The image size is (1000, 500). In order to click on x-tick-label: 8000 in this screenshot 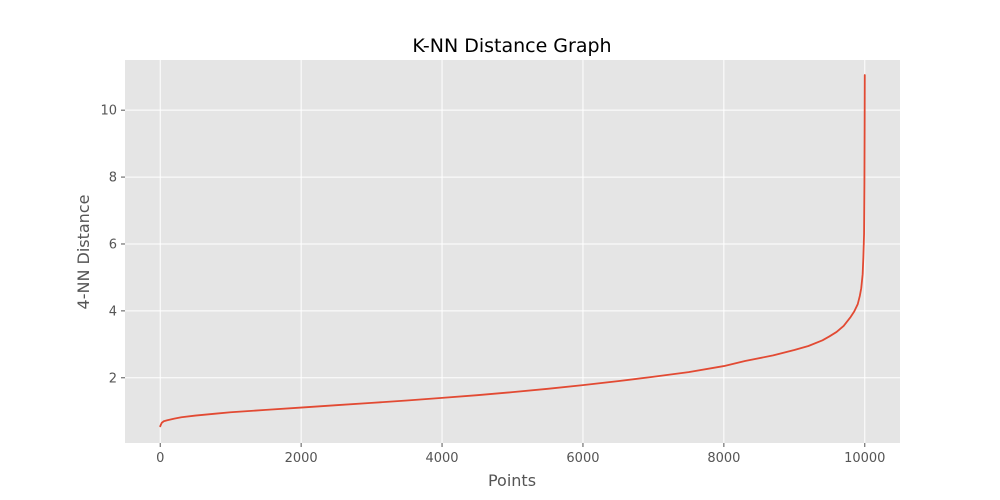, I will do `click(723, 458)`.